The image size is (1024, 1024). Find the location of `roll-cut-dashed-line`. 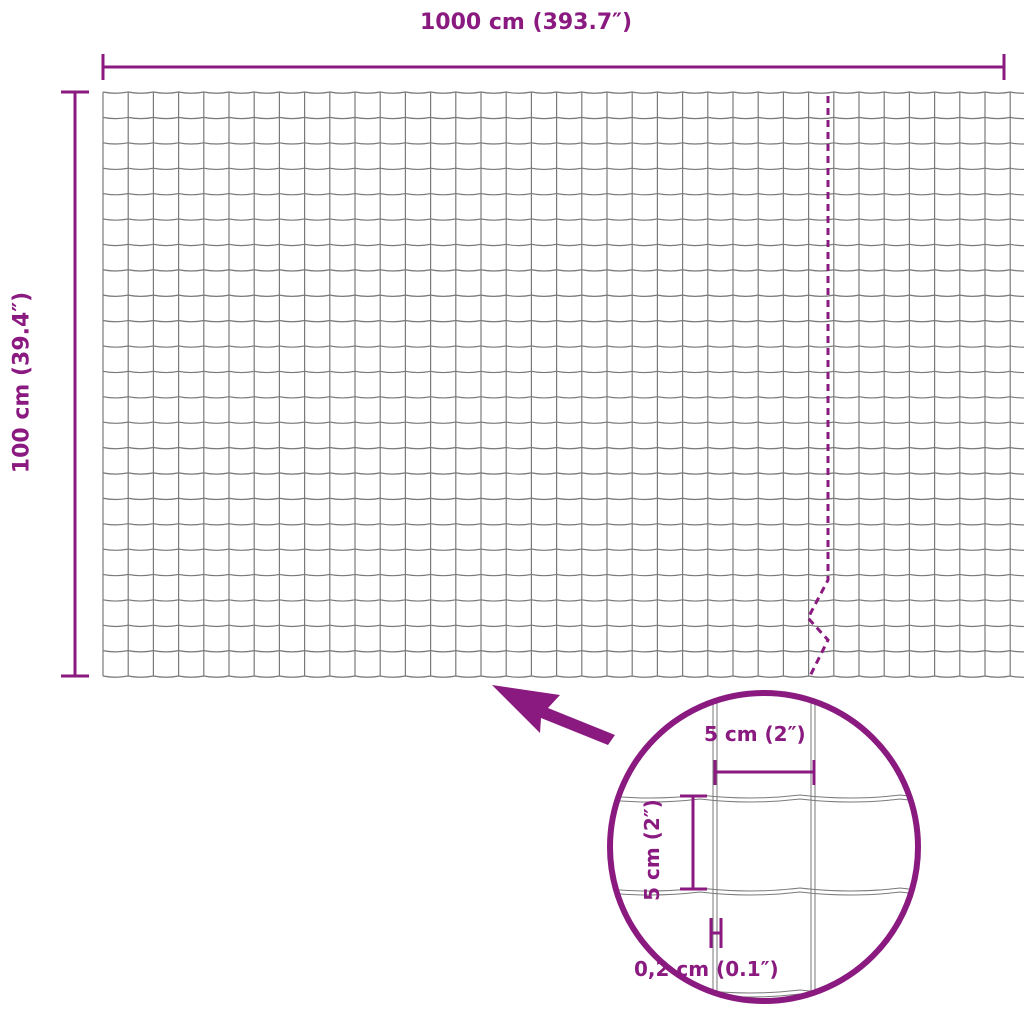

roll-cut-dashed-line is located at coordinates (818, 386).